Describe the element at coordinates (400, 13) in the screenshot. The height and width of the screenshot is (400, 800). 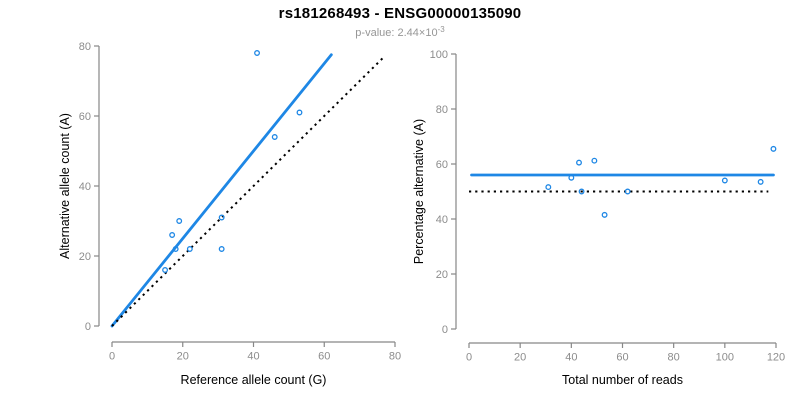
I see `figure-title: rs181268493 - ENSG00000135090` at that location.